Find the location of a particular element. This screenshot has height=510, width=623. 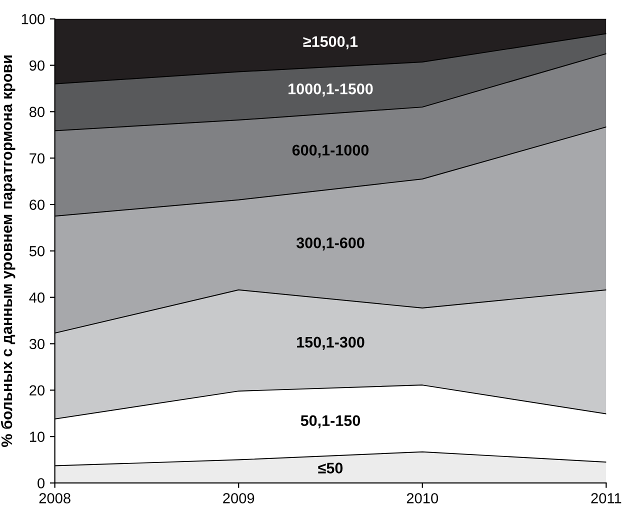

series-label: ≤50 is located at coordinates (330, 468).